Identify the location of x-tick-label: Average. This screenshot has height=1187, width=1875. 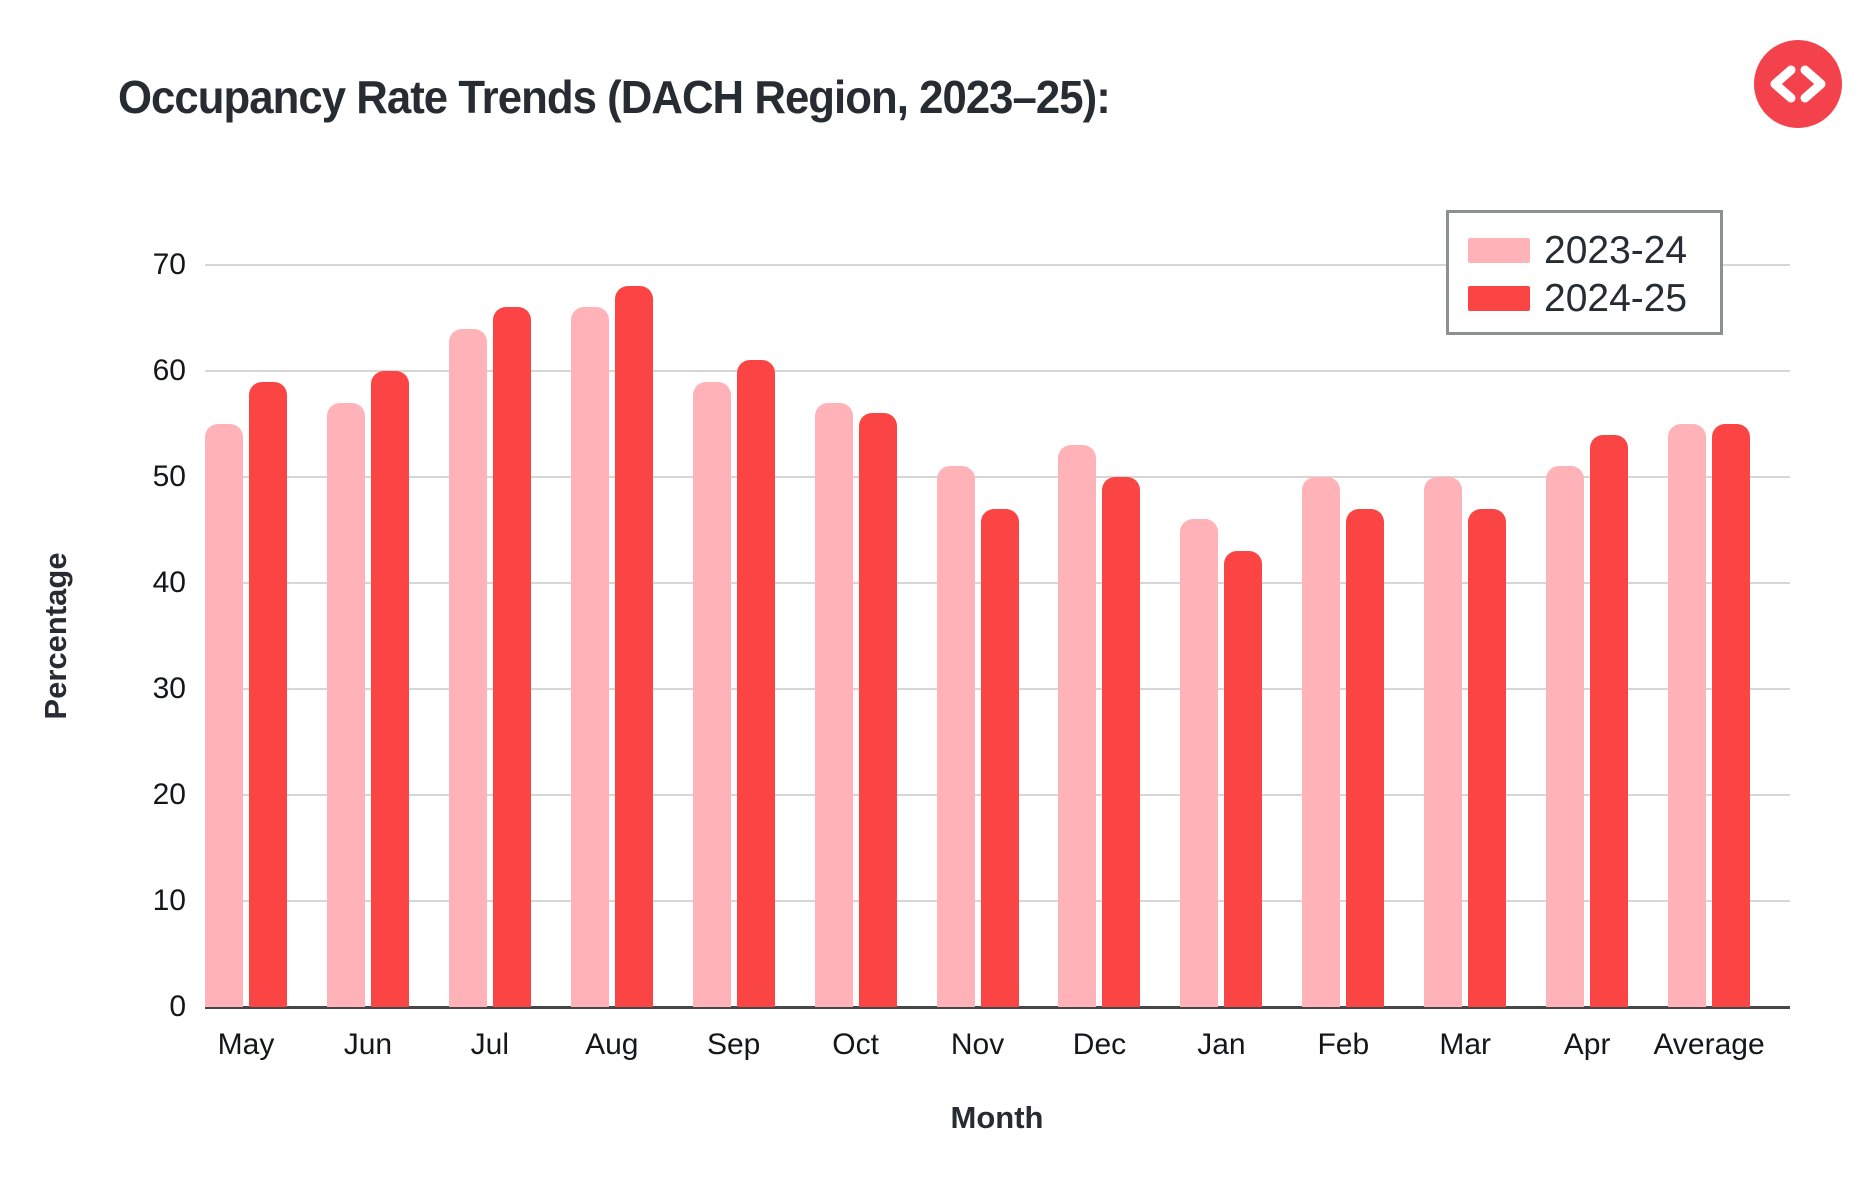
(1709, 1044).